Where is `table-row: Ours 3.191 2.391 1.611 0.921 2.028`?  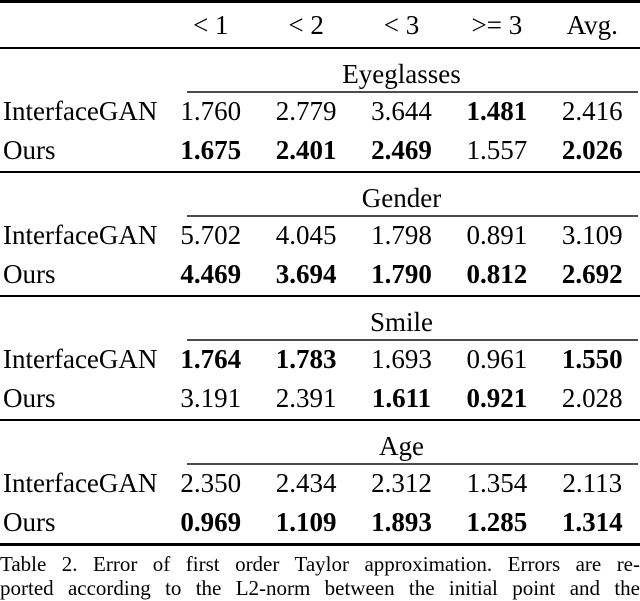 table-row: Ours 3.191 2.391 1.611 0.921 2.028 is located at coordinates (320, 400).